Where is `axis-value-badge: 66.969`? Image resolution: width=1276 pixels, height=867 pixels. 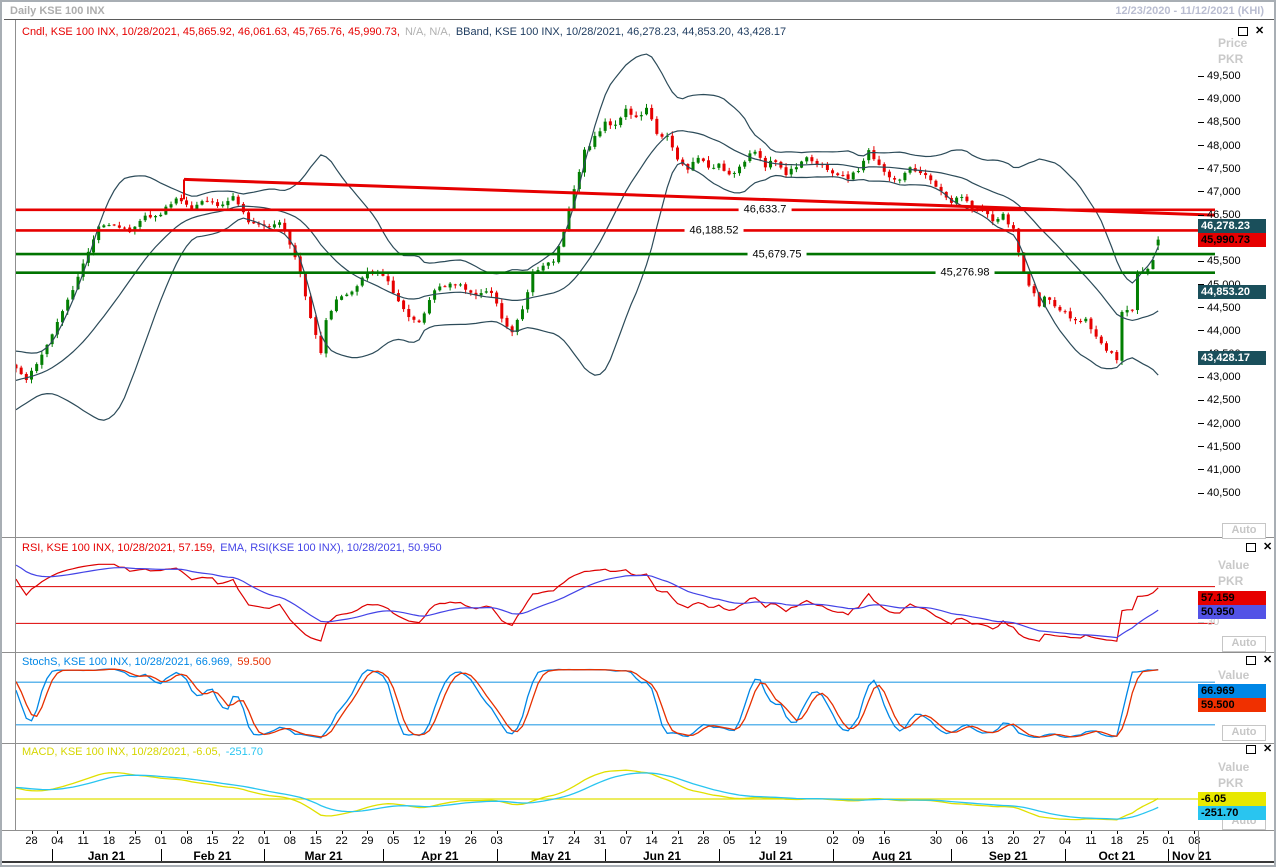 axis-value-badge: 66.969 is located at coordinates (1232, 691).